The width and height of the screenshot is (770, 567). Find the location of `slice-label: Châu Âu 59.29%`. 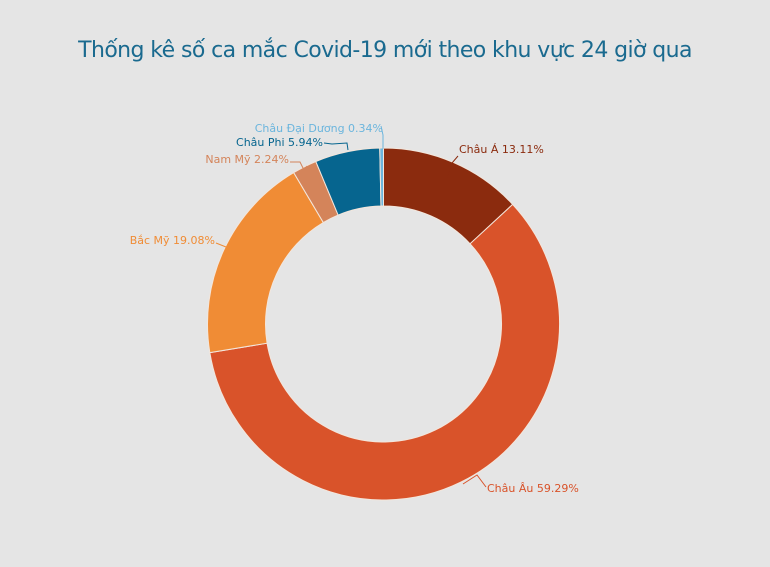

slice-label: Châu Âu 59.29% is located at coordinates (533, 488).